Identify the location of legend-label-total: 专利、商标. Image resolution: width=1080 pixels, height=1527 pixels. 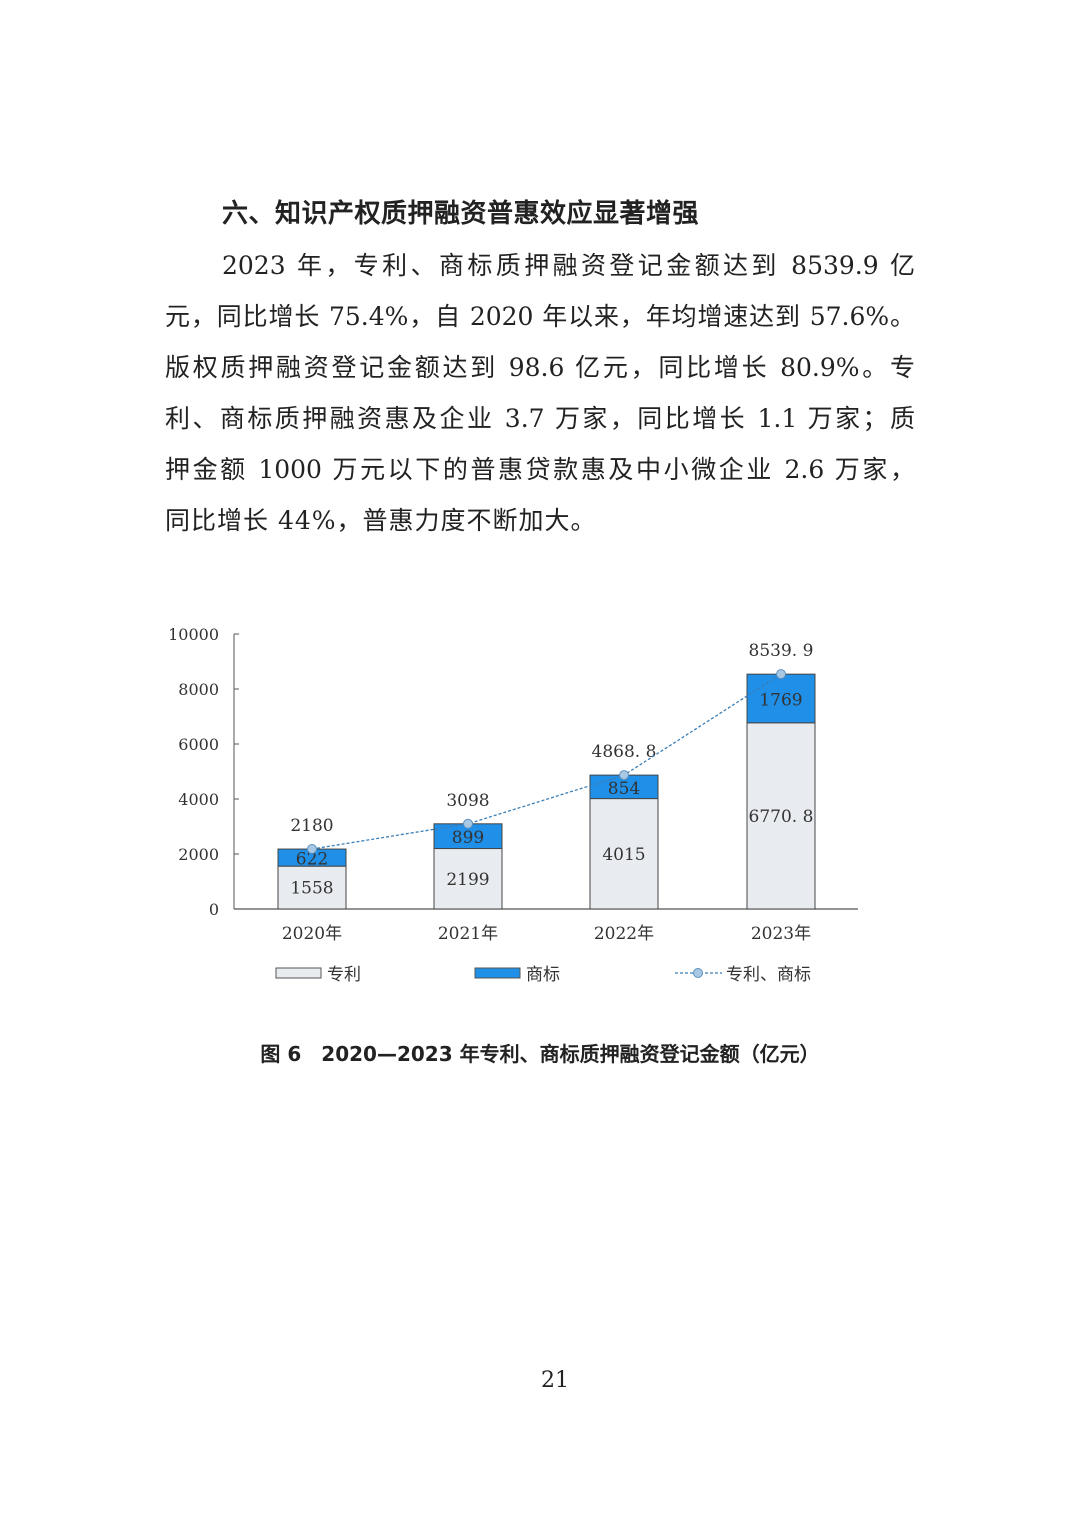
(768, 975).